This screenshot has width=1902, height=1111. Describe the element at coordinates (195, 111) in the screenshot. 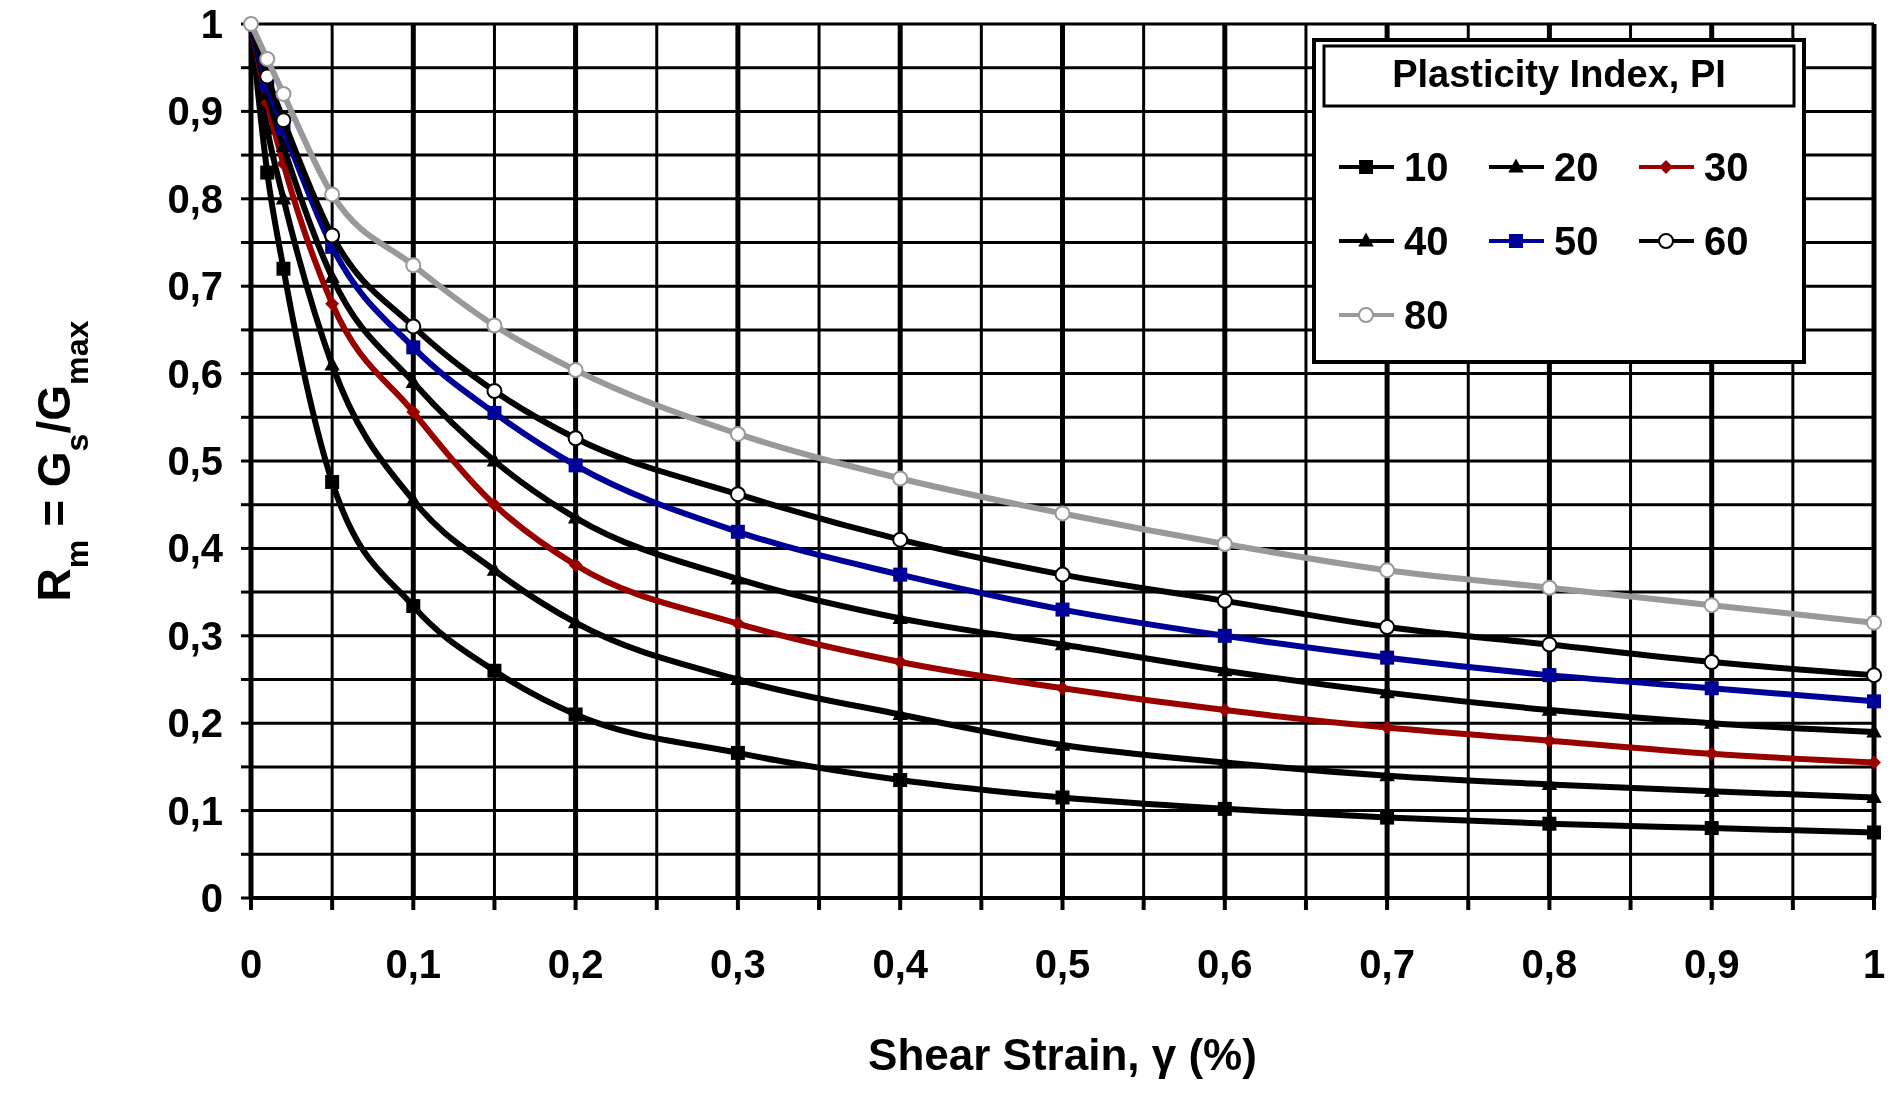

I see `y-tick-label: 0,9` at that location.